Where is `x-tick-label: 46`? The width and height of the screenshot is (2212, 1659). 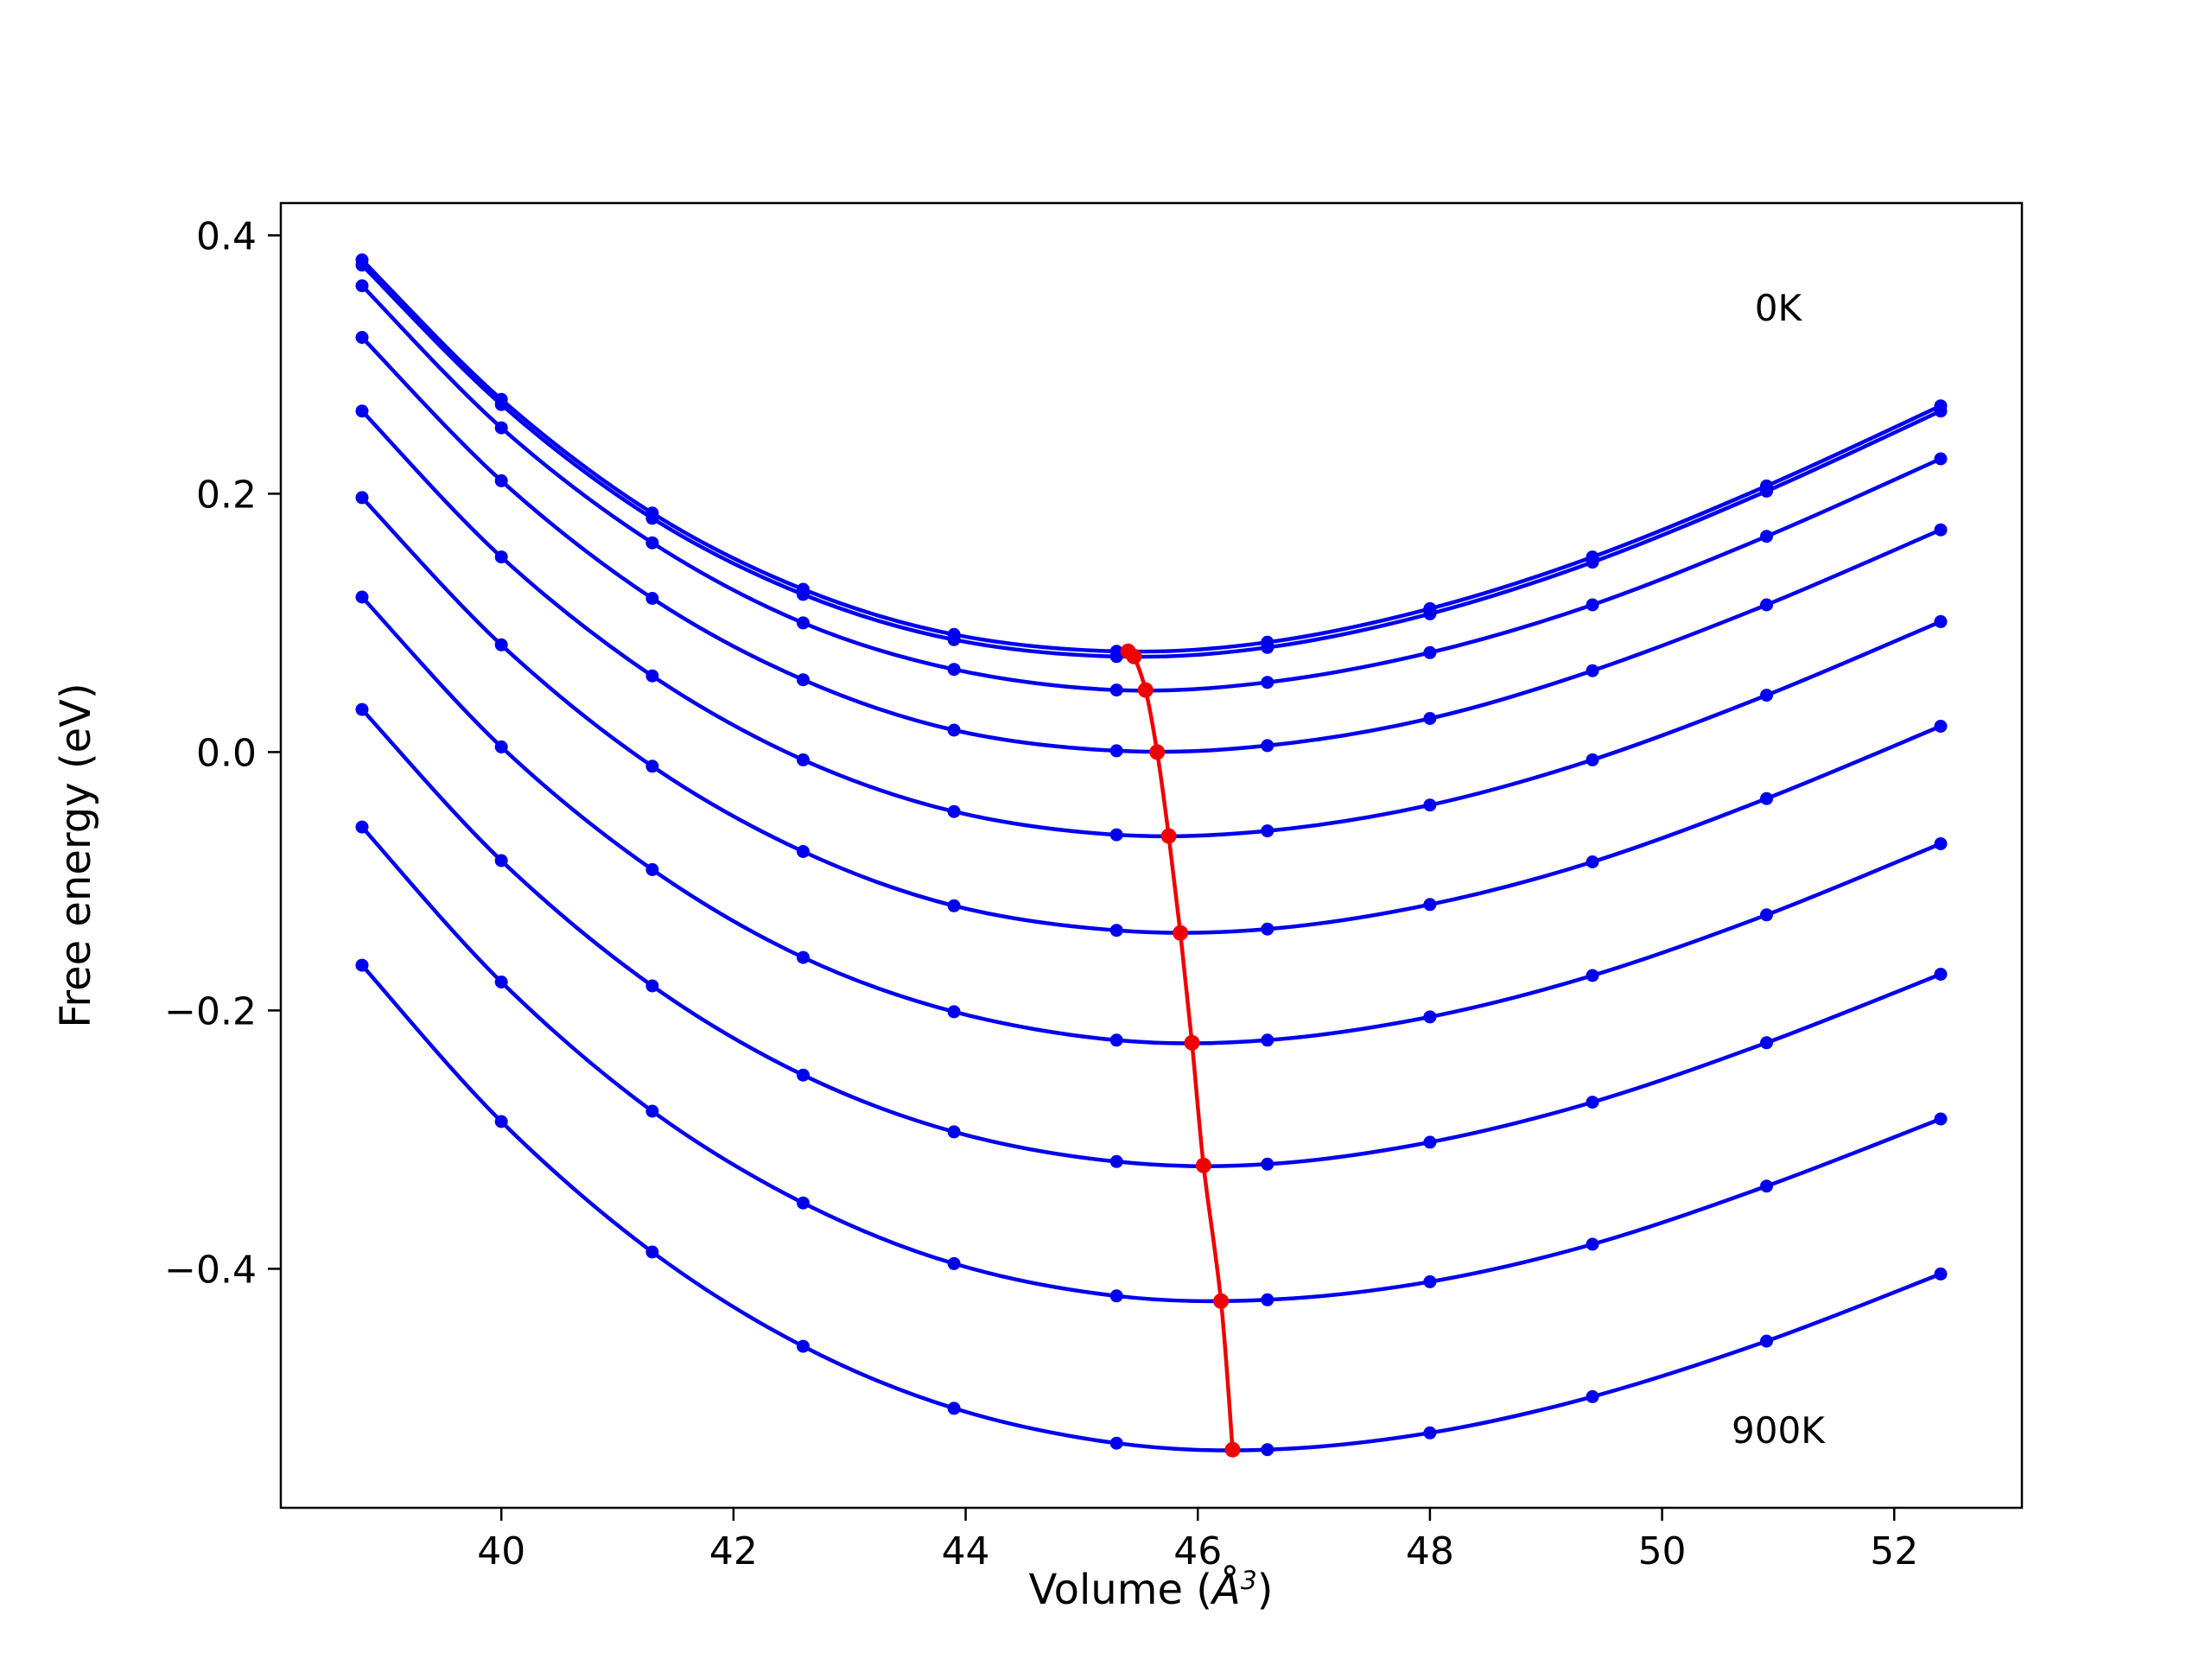
x-tick-label: 46 is located at coordinates (1197, 1551).